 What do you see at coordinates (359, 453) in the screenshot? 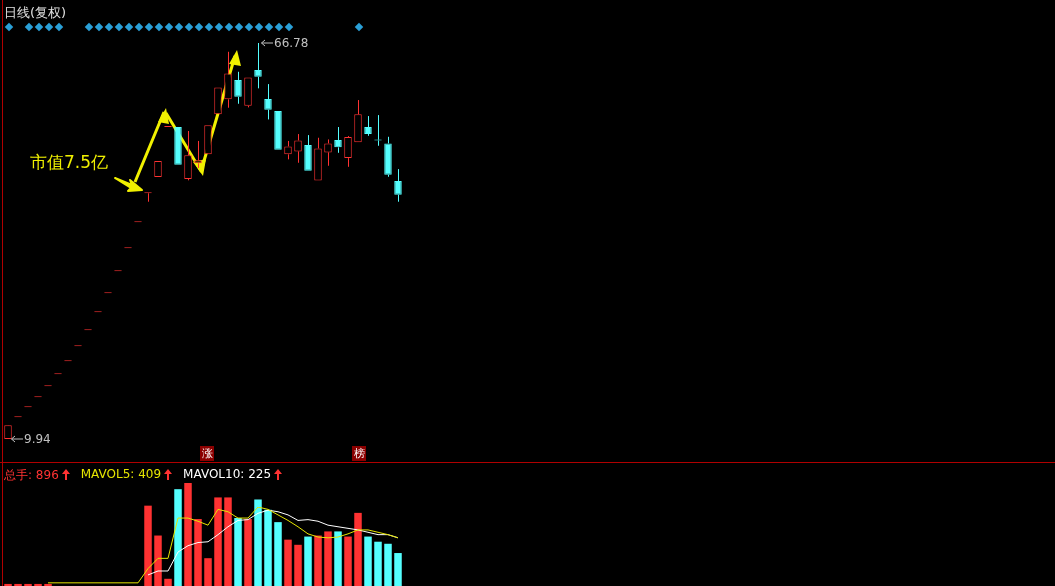
I see `text: 榜` at bounding box center [359, 453].